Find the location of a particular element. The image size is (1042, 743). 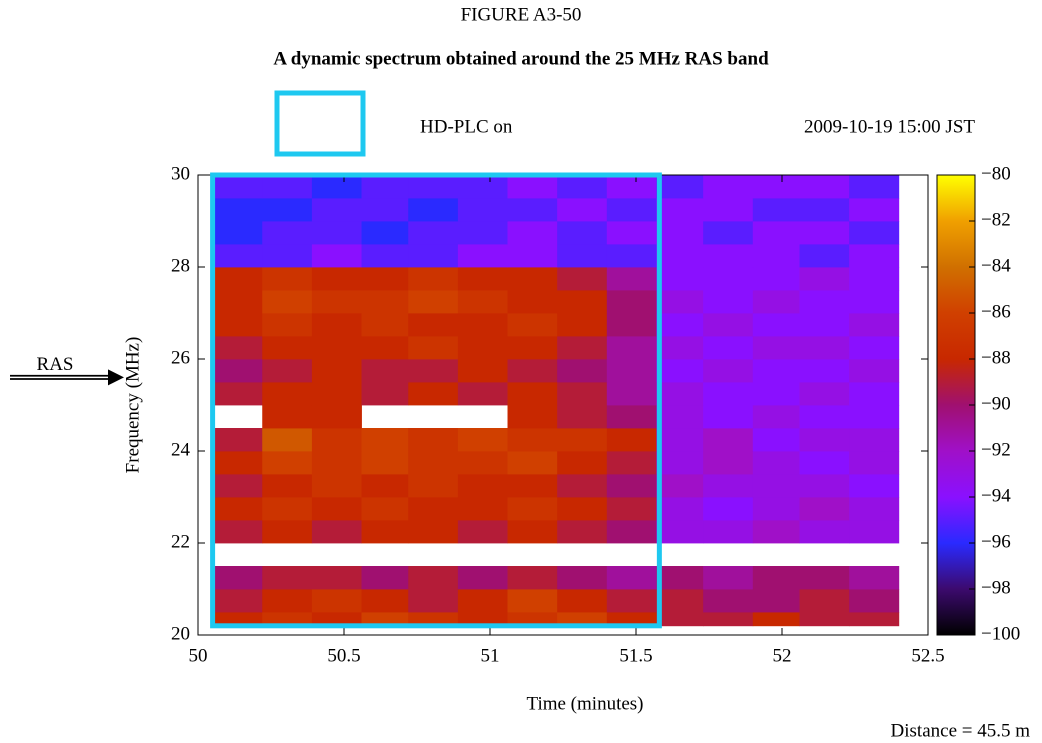

annotation-arrowhead is located at coordinates (116, 377).